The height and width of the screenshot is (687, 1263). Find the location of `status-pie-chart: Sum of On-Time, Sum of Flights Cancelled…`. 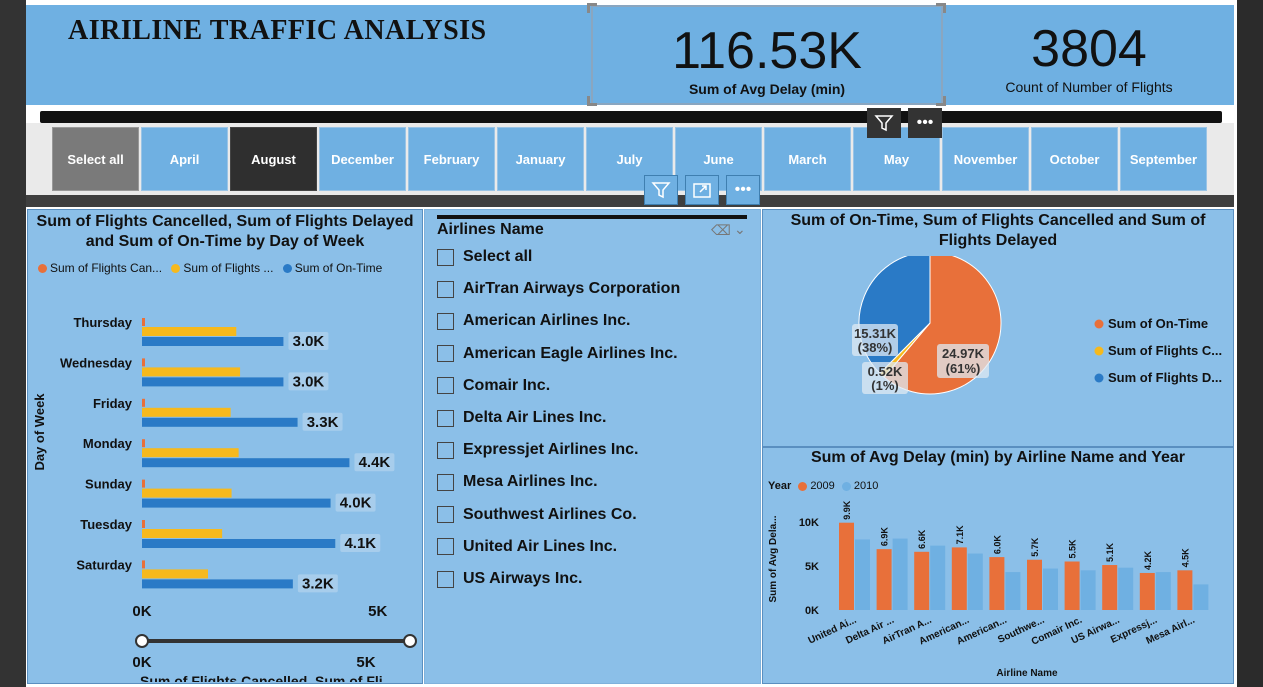

status-pie-chart: Sum of On-Time, Sum of Flights Cancelled… is located at coordinates (998, 328).